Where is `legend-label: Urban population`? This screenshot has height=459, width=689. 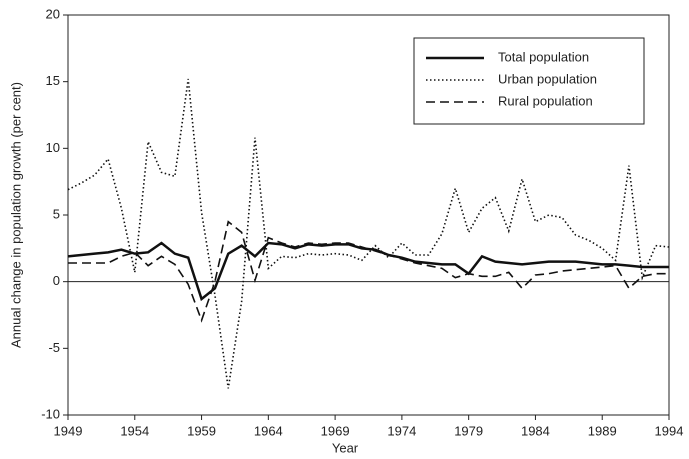 legend-label: Urban population is located at coordinates (547, 78).